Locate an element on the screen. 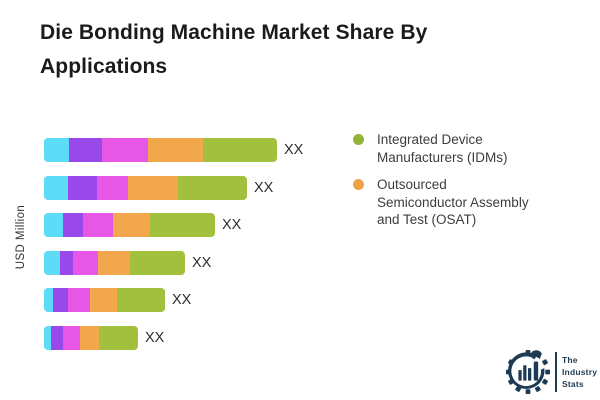 This screenshot has height=400, width=600. brand-logo: The Industry Stats is located at coordinates (551, 372).